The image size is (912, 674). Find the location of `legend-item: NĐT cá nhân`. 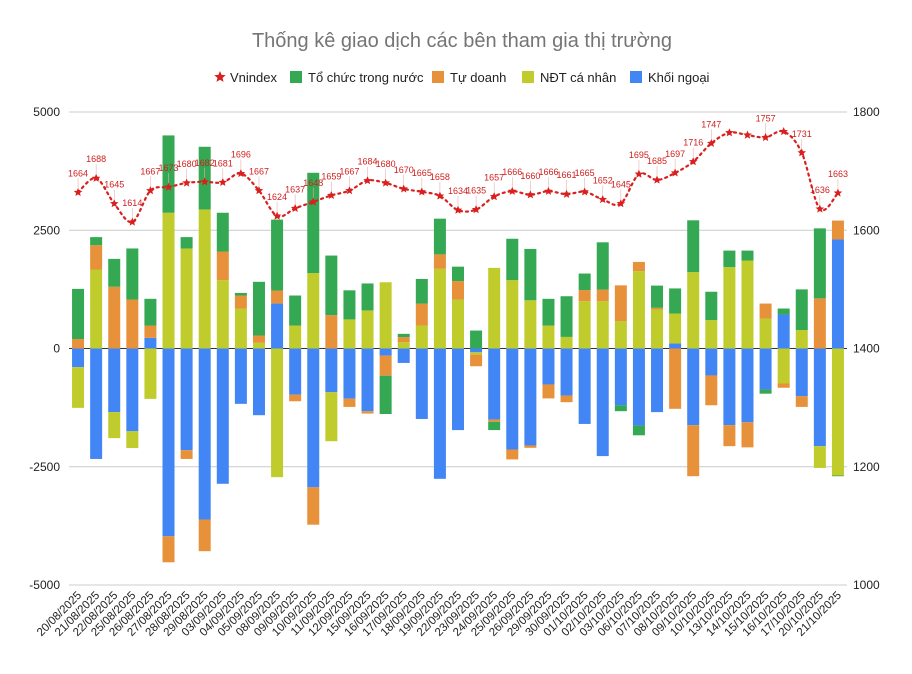

legend-item: NĐT cá nhân is located at coordinates (569, 77).